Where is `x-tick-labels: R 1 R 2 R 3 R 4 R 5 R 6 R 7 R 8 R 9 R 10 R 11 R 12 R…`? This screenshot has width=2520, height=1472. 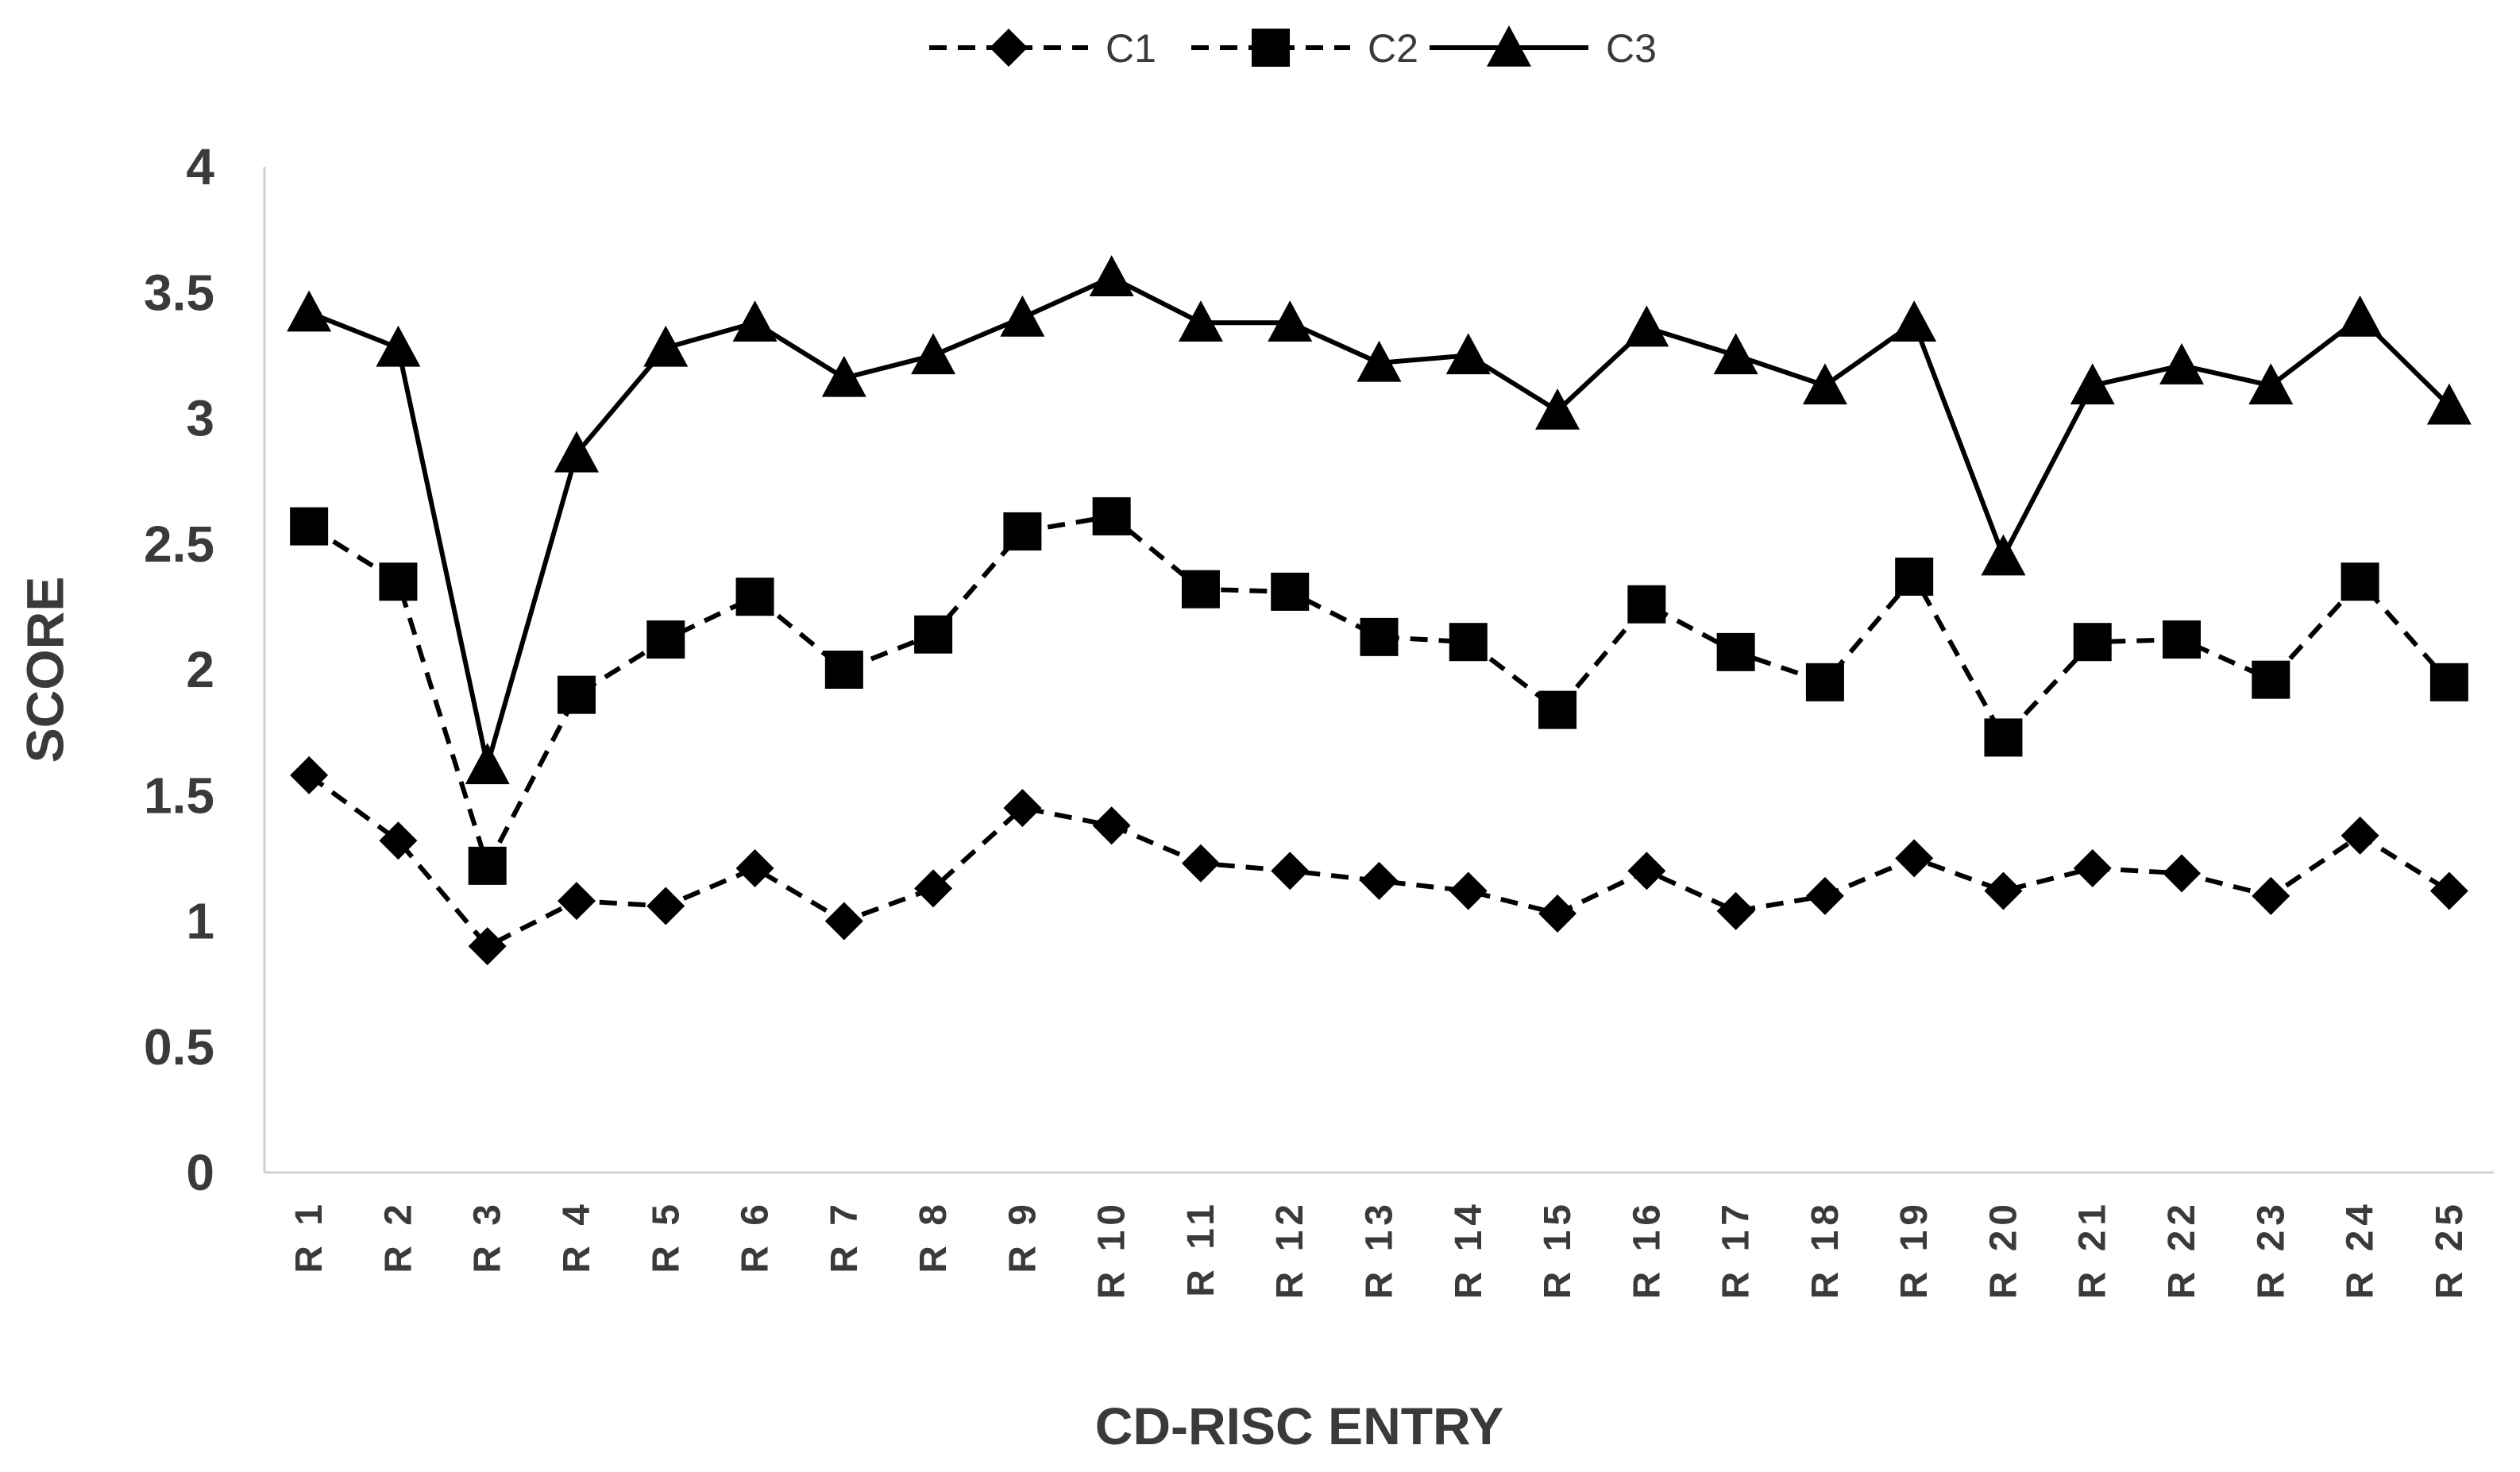
x-tick-labels: R 1 R 2 R 3 R 4 R 5 R 6 R 7 R 8 R 9 R 10 R 11 R 12 R… is located at coordinates (1379, 1249).